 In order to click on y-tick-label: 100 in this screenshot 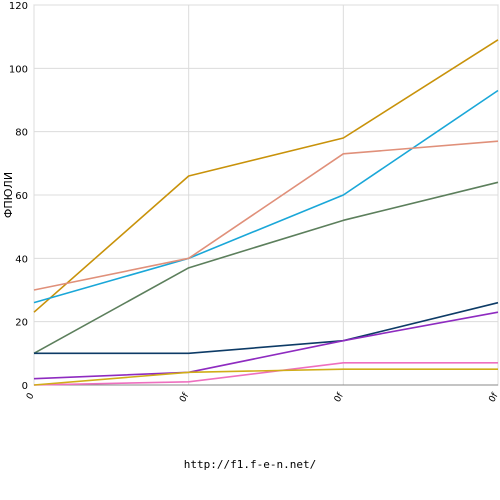, I will do `click(18, 69)`.